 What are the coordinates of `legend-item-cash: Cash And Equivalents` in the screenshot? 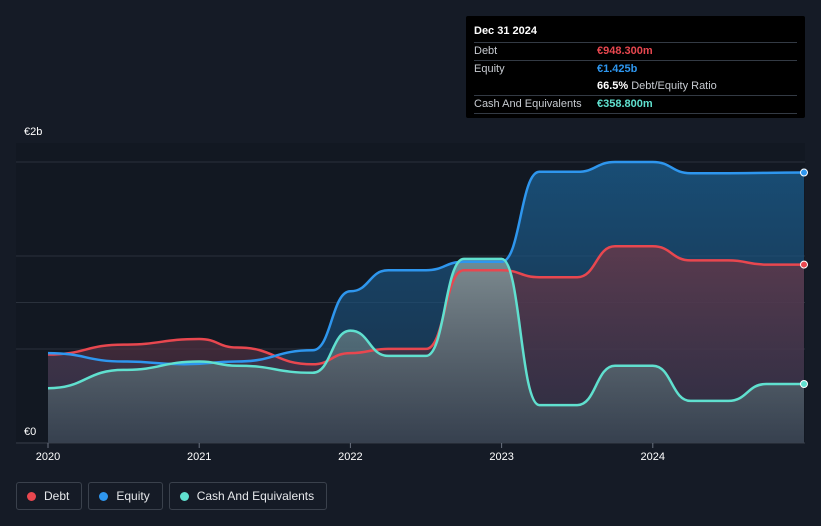 It's located at (248, 496).